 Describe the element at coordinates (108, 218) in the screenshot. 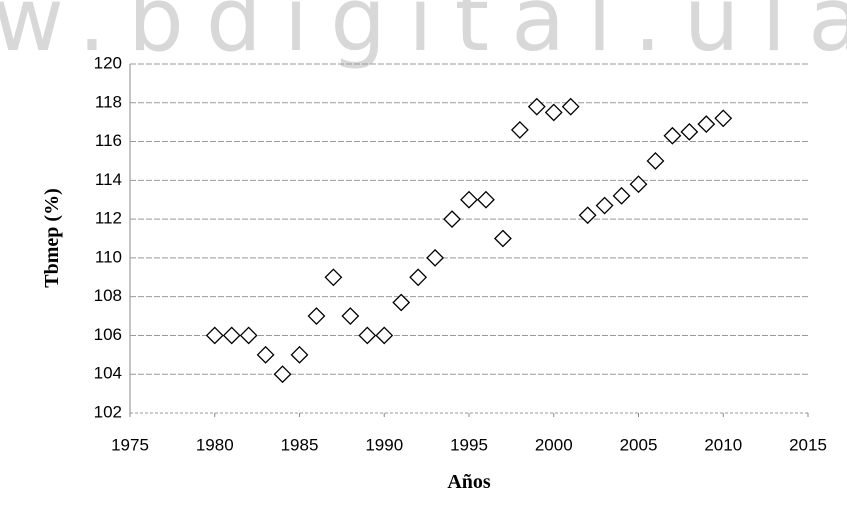

I see `y-tick-label: 112` at that location.